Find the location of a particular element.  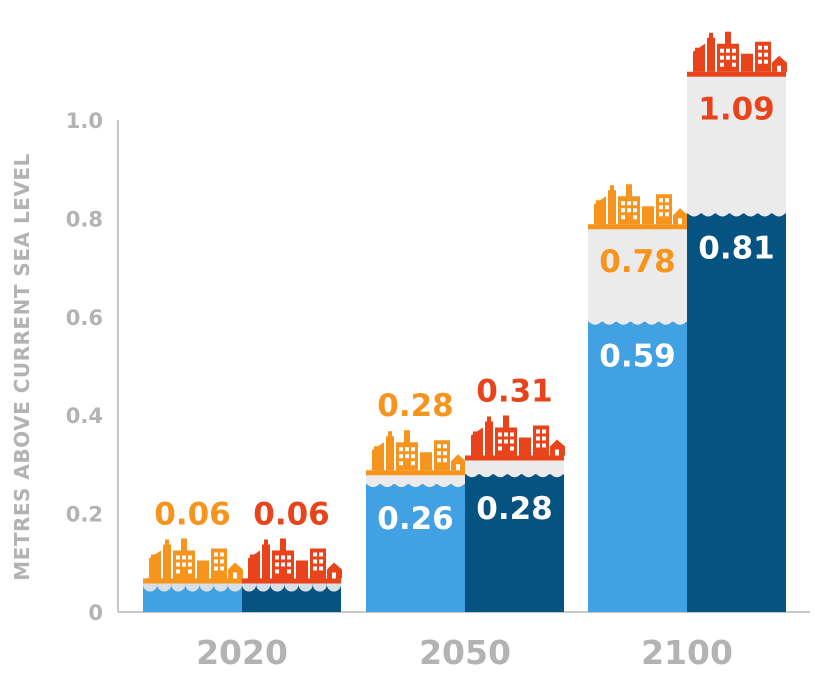

y-tick-label: 0.4 is located at coordinates (84, 416).